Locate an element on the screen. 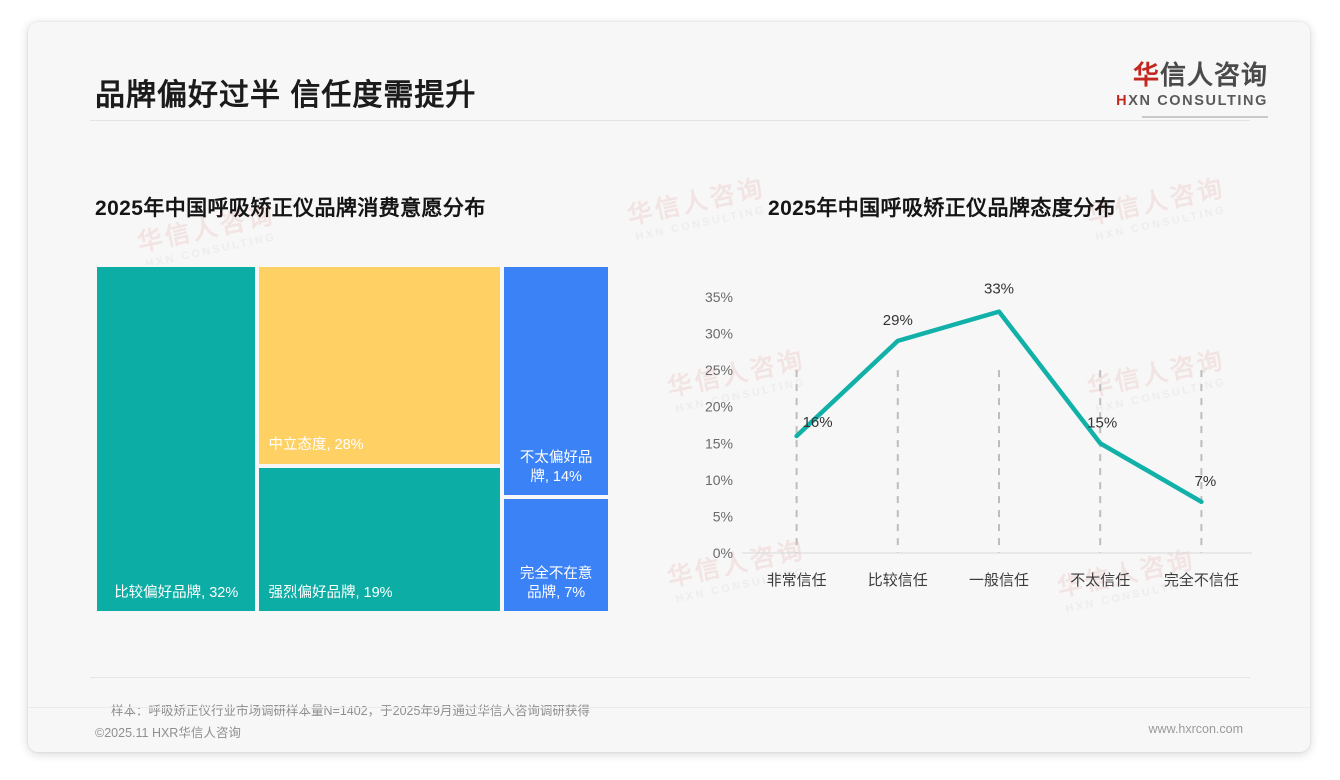  y-axis-tick-label: 5% is located at coordinates (723, 516).